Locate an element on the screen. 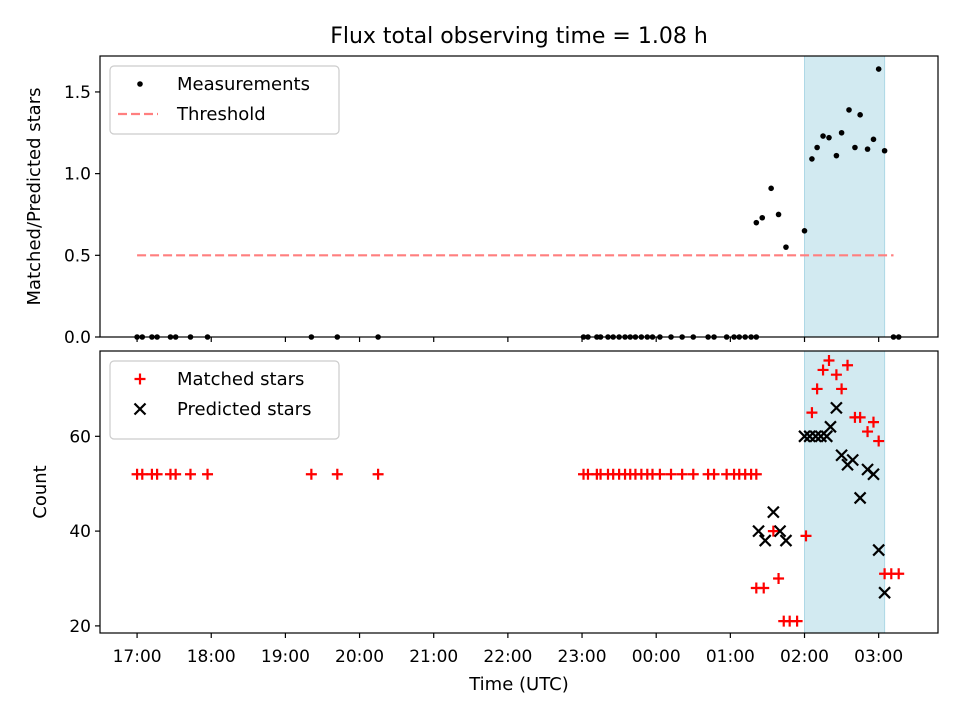  legend-label: Measurements is located at coordinates (243, 84).